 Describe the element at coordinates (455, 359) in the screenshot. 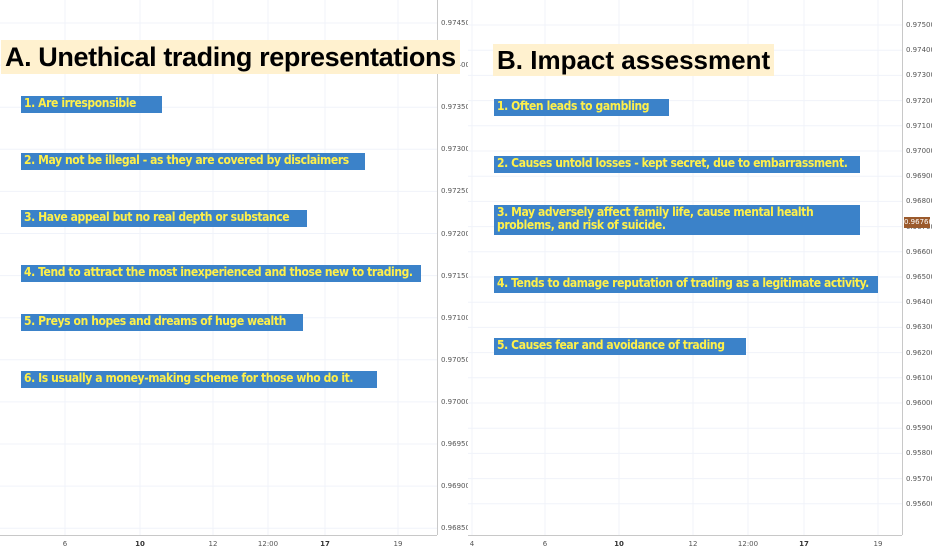

I see `price-tick-label: 0.97050` at that location.